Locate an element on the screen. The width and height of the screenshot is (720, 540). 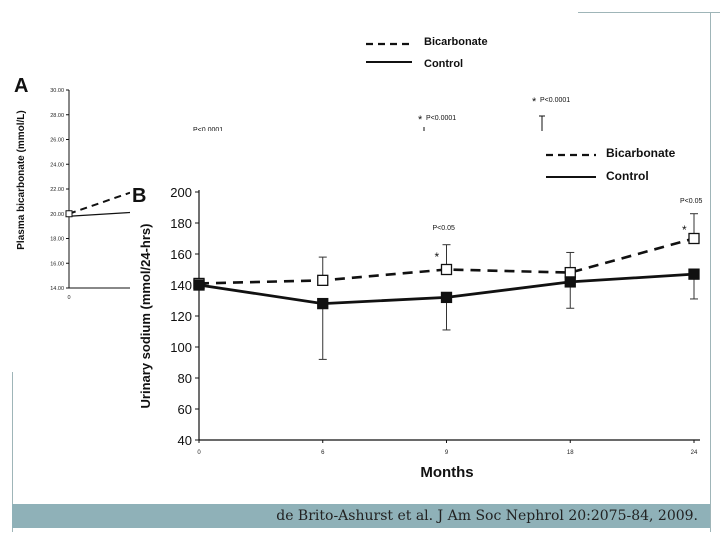
panel-b-annotations: P<0.05 * P<0.05 * is located at coordinates (568, 231).